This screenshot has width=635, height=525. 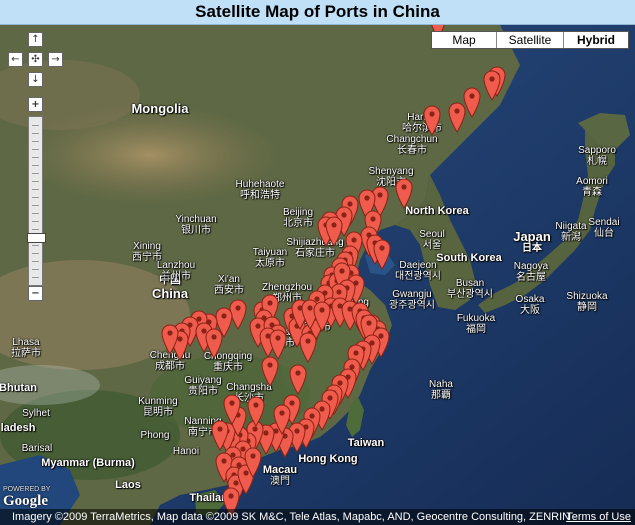 I want to click on label-laos: Laos, so click(x=128, y=485).